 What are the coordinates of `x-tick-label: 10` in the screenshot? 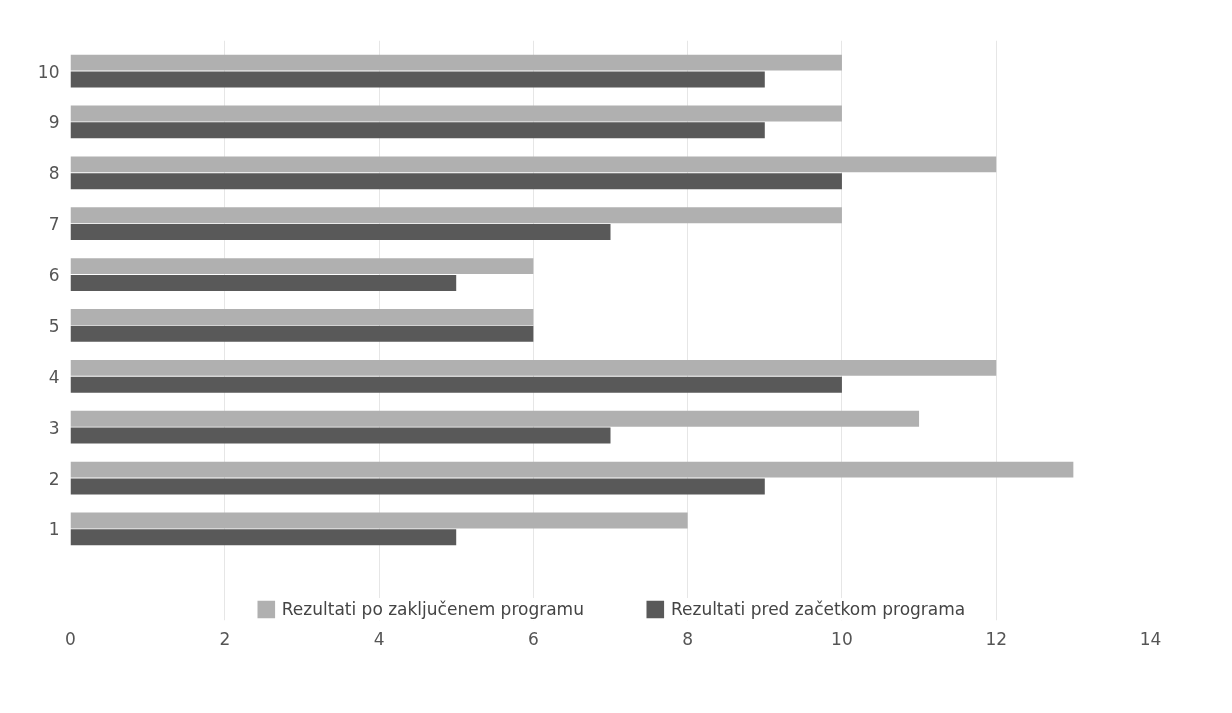 It's located at (842, 638).